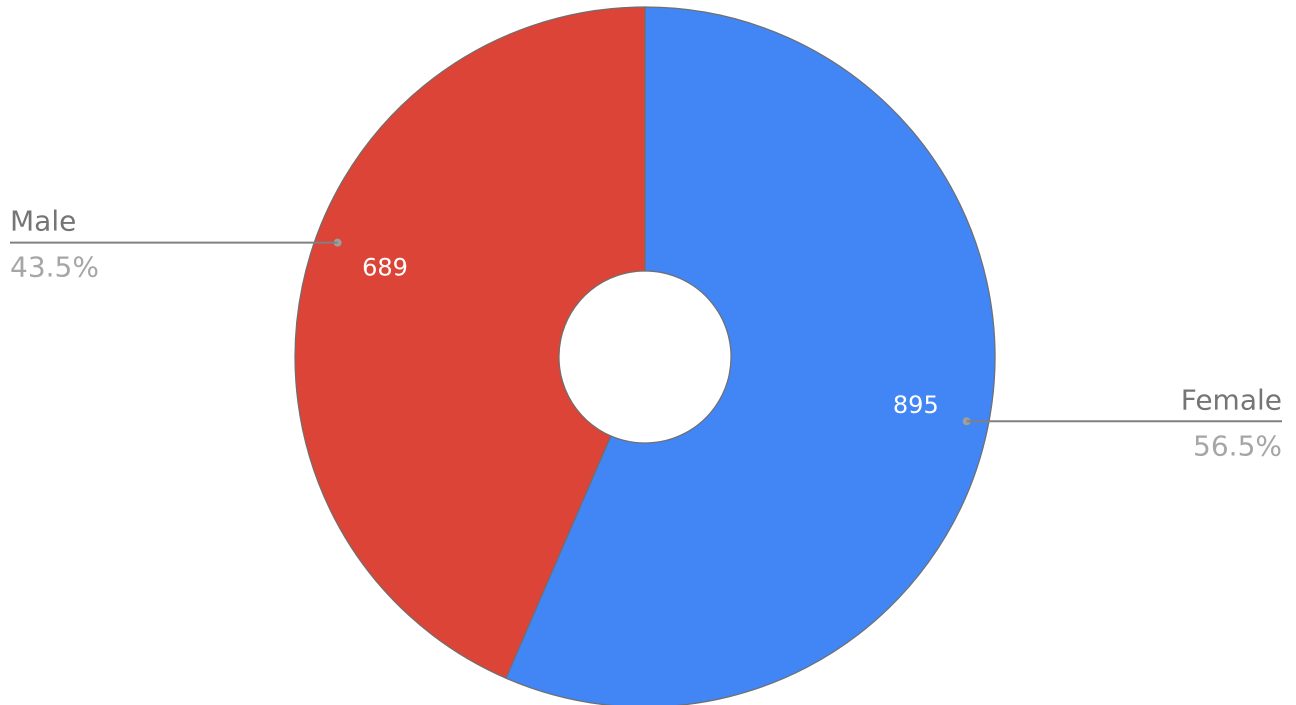 The width and height of the screenshot is (1296, 705). What do you see at coordinates (1231, 399) in the screenshot?
I see `category-label-female: Female` at bounding box center [1231, 399].